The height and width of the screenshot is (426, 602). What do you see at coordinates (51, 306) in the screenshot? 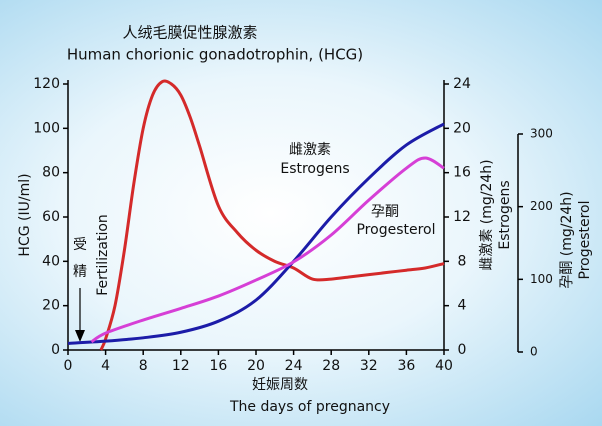
I see `y-tick-label: 20` at bounding box center [51, 306].